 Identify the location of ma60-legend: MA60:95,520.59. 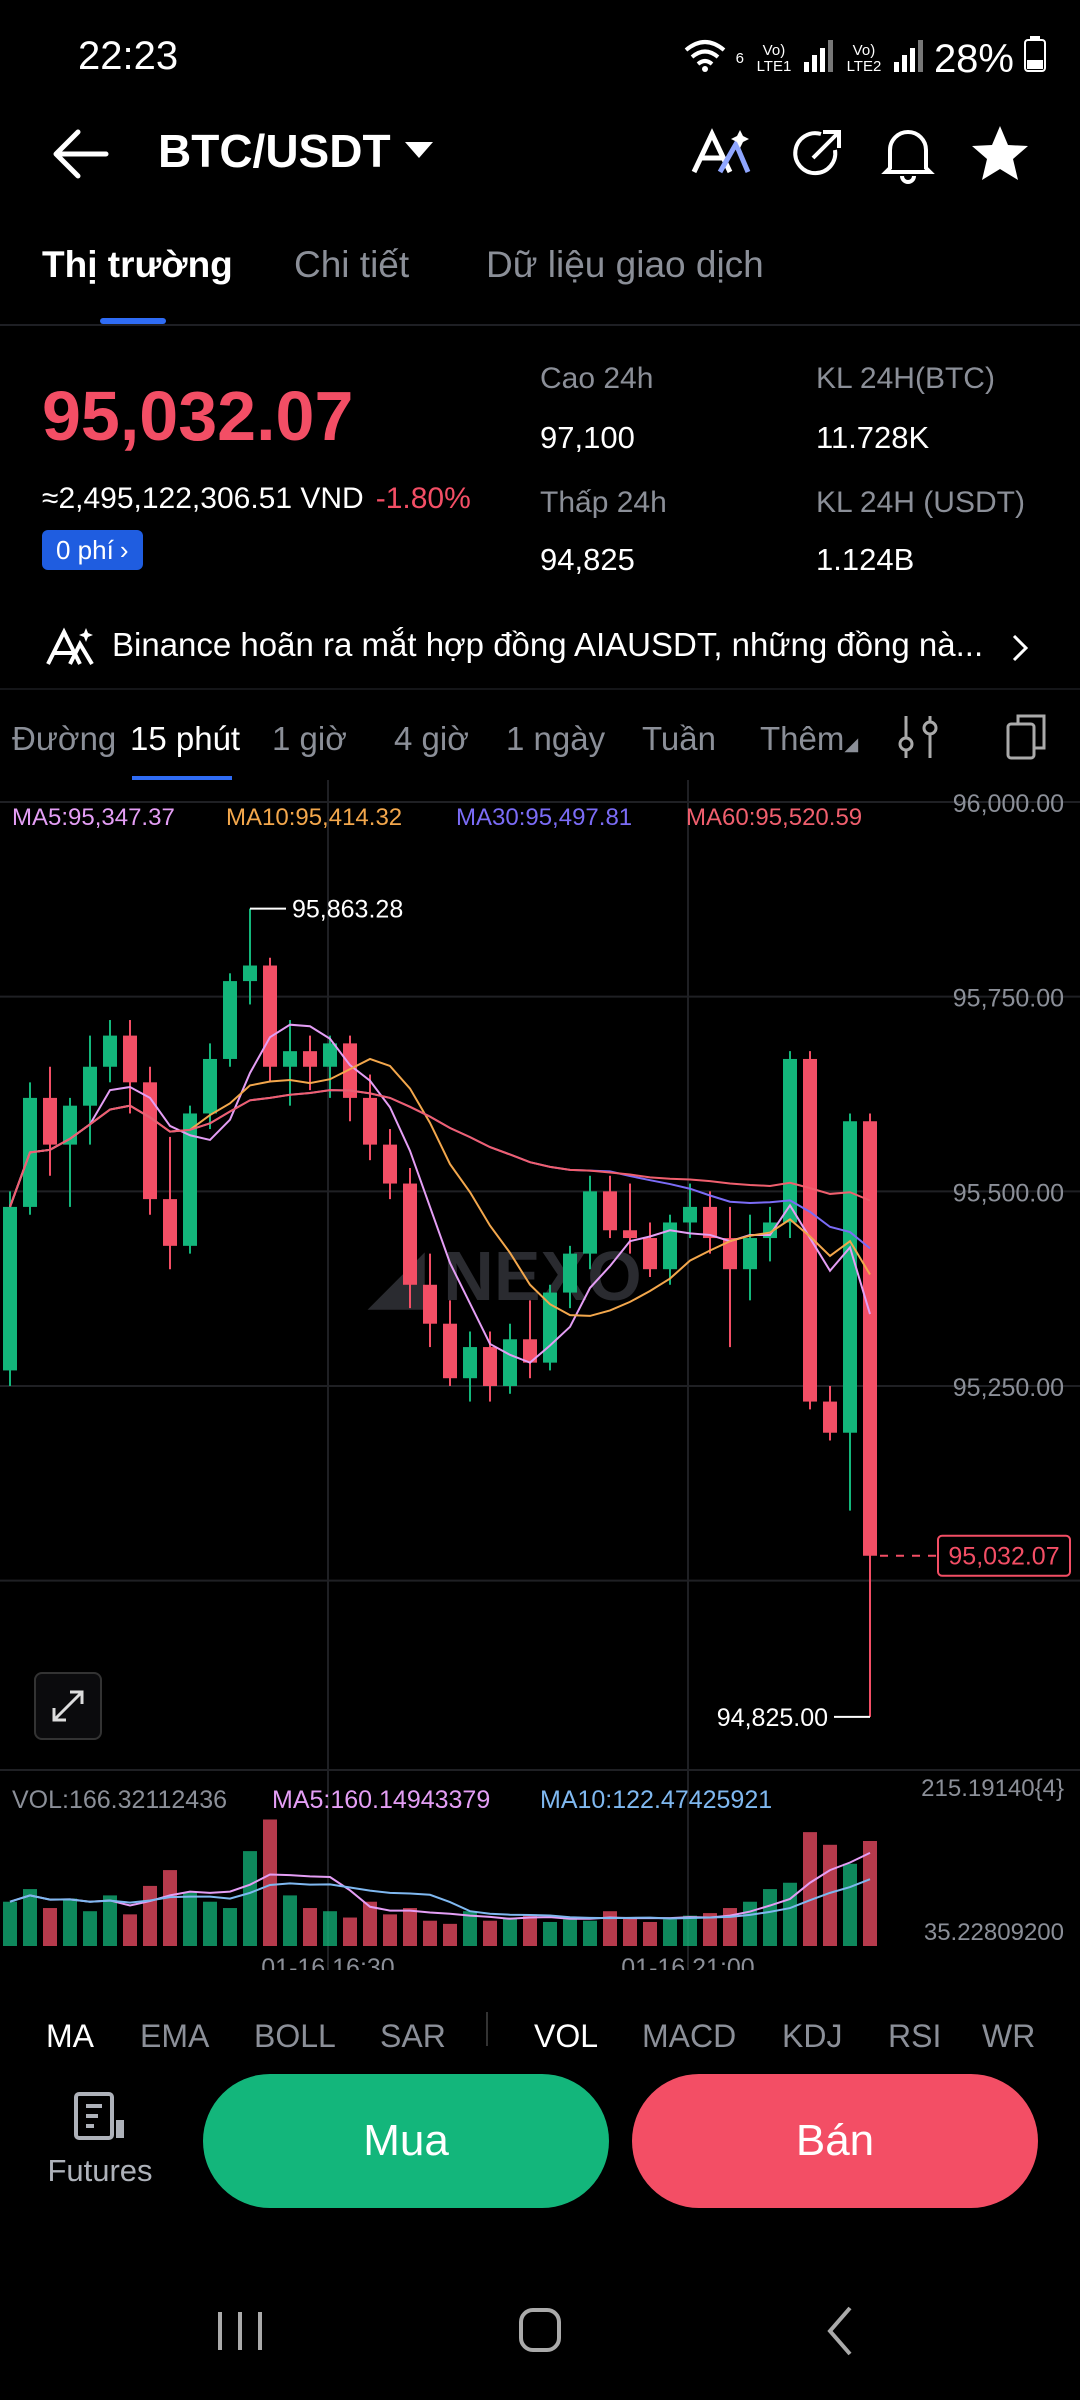
(774, 817).